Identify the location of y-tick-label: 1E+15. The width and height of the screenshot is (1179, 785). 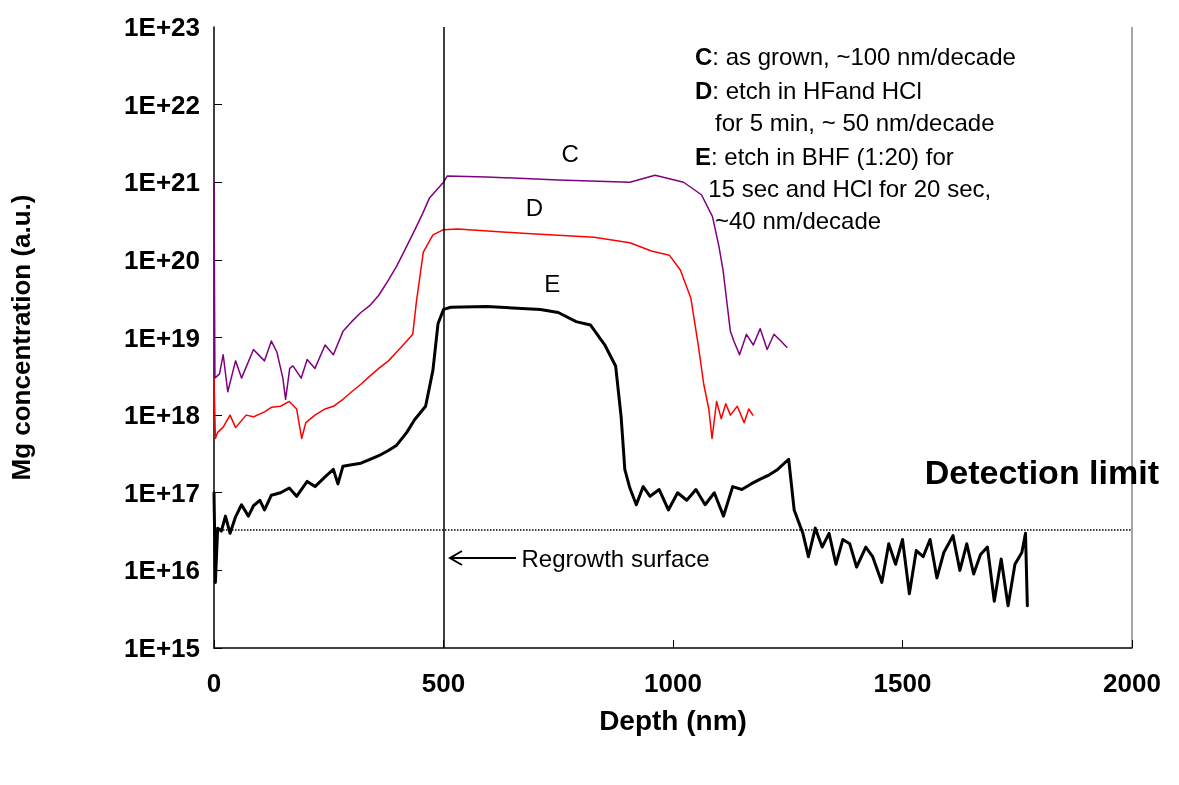
(162, 648).